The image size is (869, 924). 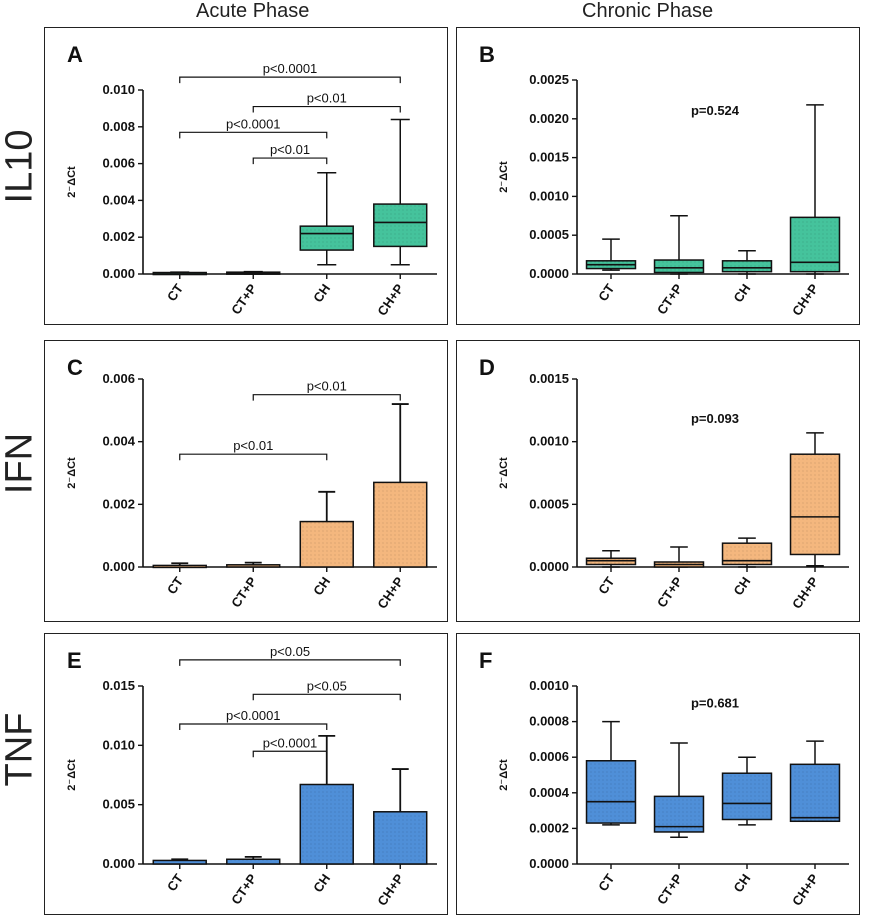 I want to click on significance-bracket: p<0.05, so click(x=326, y=689).